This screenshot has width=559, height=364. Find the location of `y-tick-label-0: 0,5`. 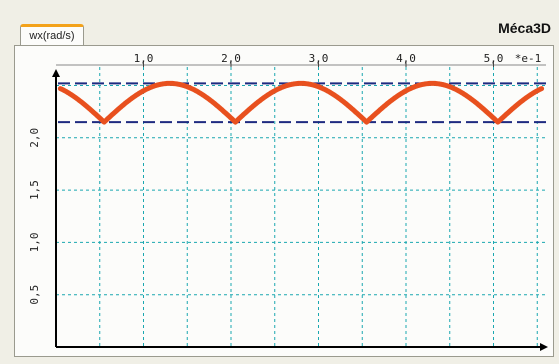

y-tick-label-0: 0,5 is located at coordinates (34, 295).